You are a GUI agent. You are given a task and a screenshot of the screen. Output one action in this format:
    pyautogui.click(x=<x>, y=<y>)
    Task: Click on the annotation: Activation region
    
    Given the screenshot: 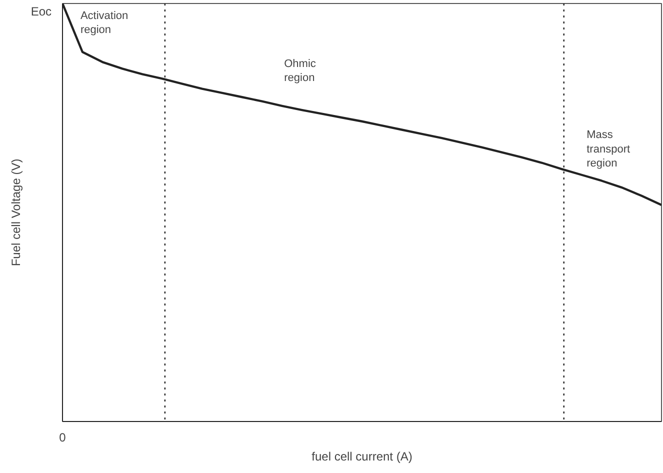 What is the action you would take?
    pyautogui.click(x=104, y=23)
    